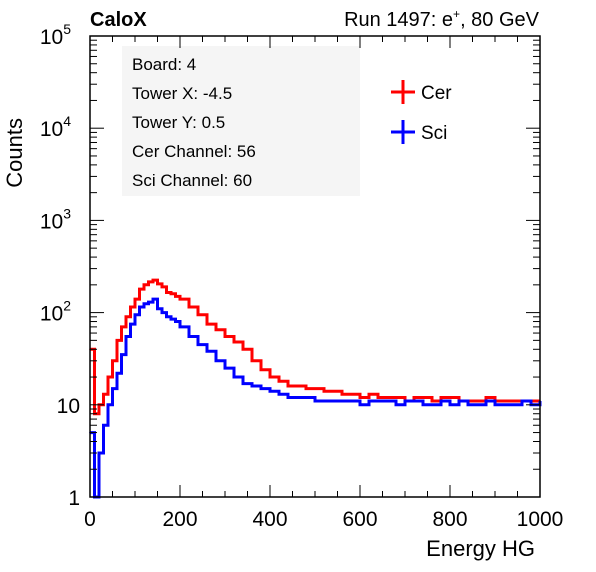  I want to click on run-label: Run 1497: e+, 80 GeV, so click(442, 19).